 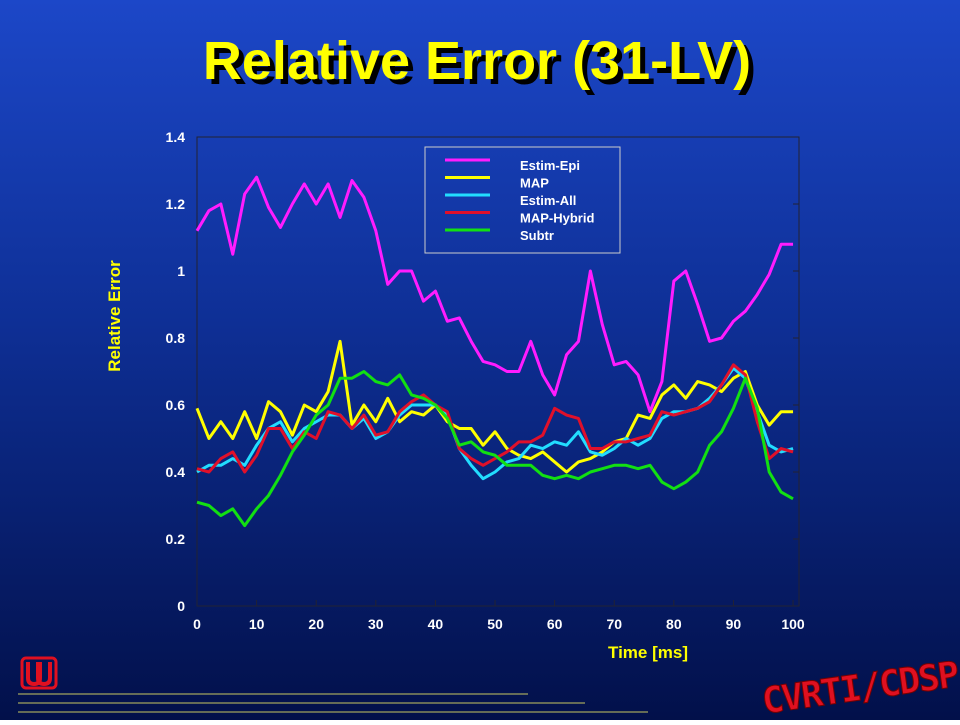 I want to click on x-tick-label: 30, so click(x=376, y=624).